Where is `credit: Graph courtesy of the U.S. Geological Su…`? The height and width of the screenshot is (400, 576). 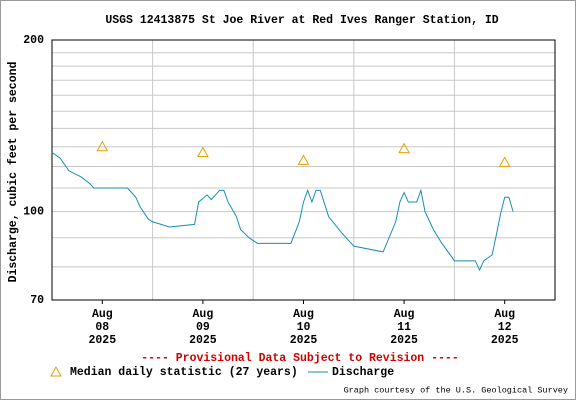
credit: Graph courtesy of the U.S. Geological Su… is located at coordinates (456, 390).